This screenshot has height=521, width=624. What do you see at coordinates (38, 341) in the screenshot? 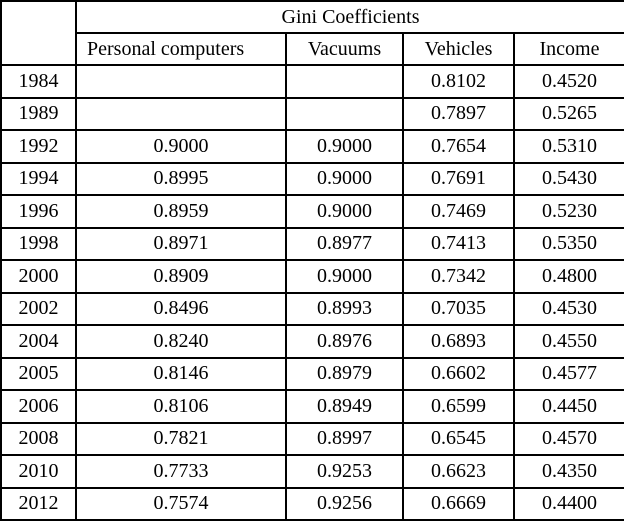
I see `year-cell: 2004` at bounding box center [38, 341].